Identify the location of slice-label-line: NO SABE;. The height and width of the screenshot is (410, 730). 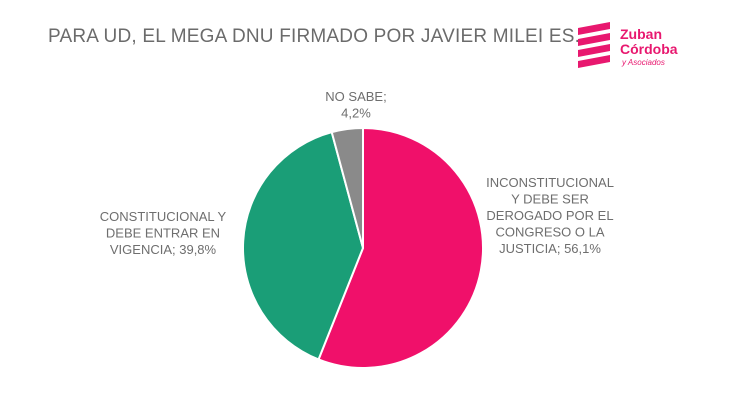
(355, 96).